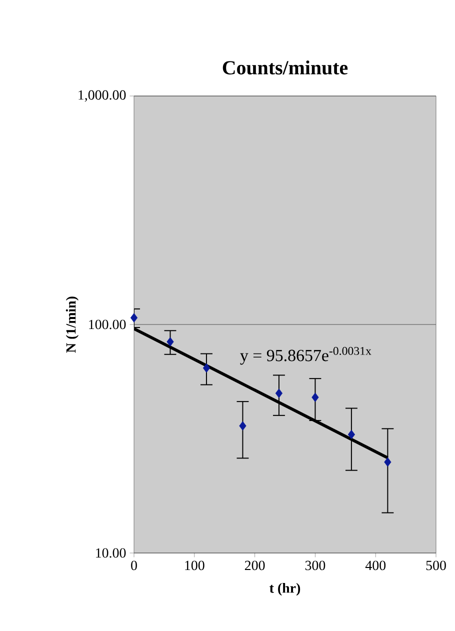  What do you see at coordinates (285, 589) in the screenshot?
I see `x-axis-title: t (hr)` at bounding box center [285, 589].